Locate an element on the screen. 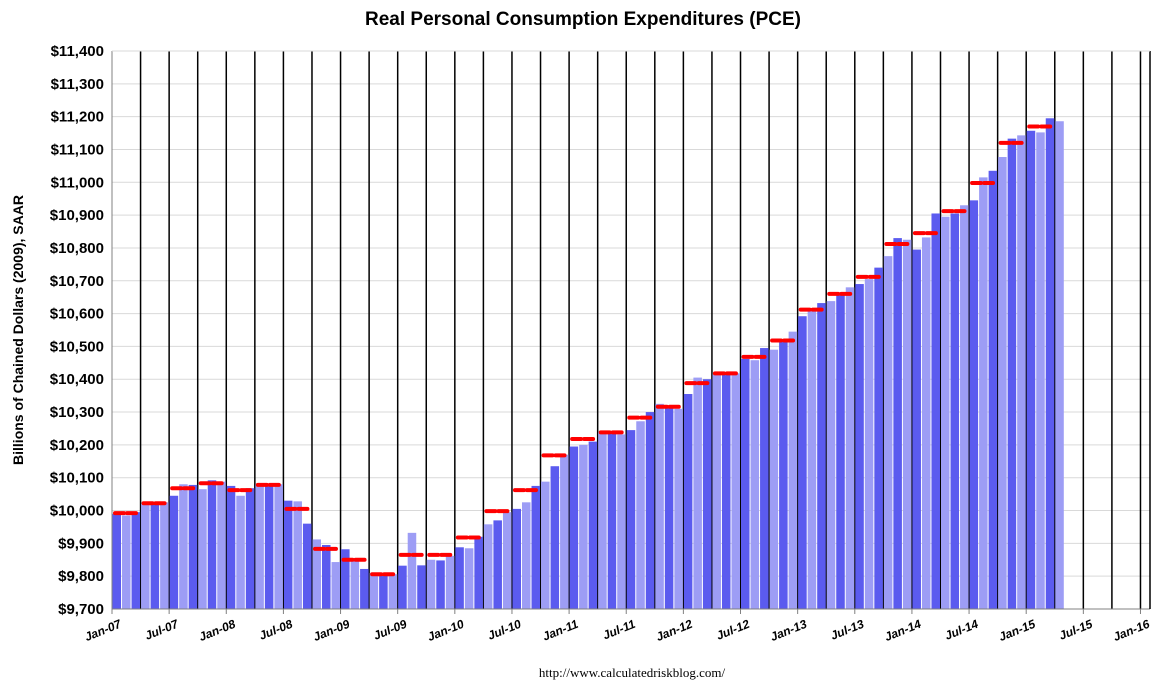 The image size is (1173, 689). y-tick-label: $10,200 is located at coordinates (77, 445).